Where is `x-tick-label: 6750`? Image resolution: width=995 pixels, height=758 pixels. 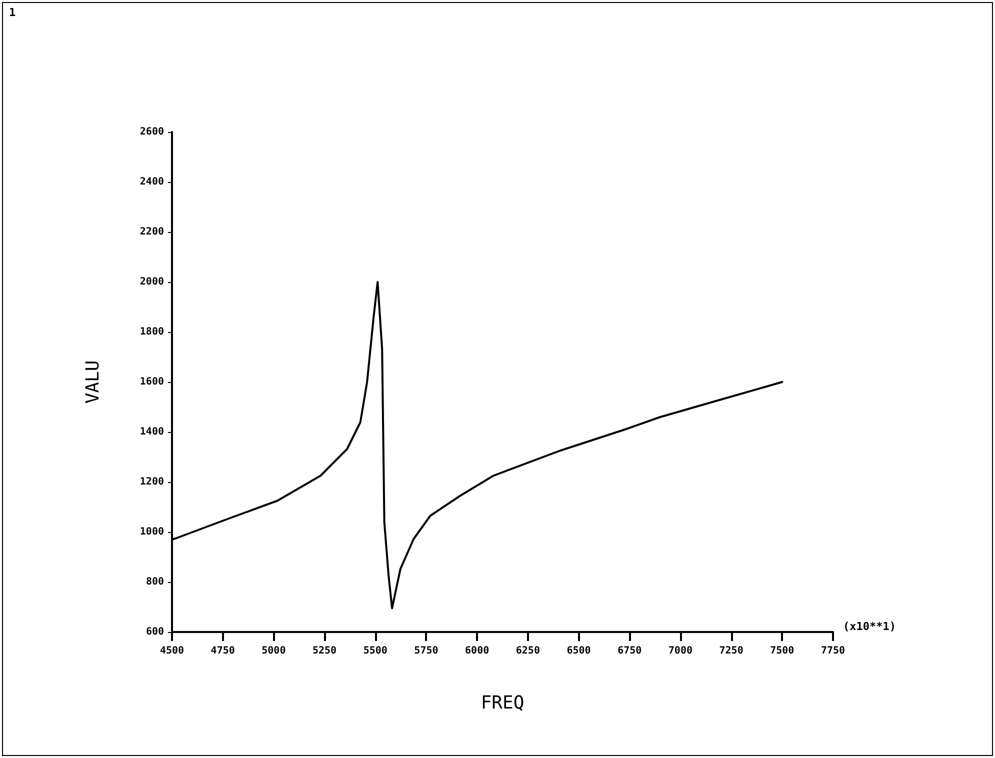 x-tick-label: 6750 is located at coordinates (630, 651).